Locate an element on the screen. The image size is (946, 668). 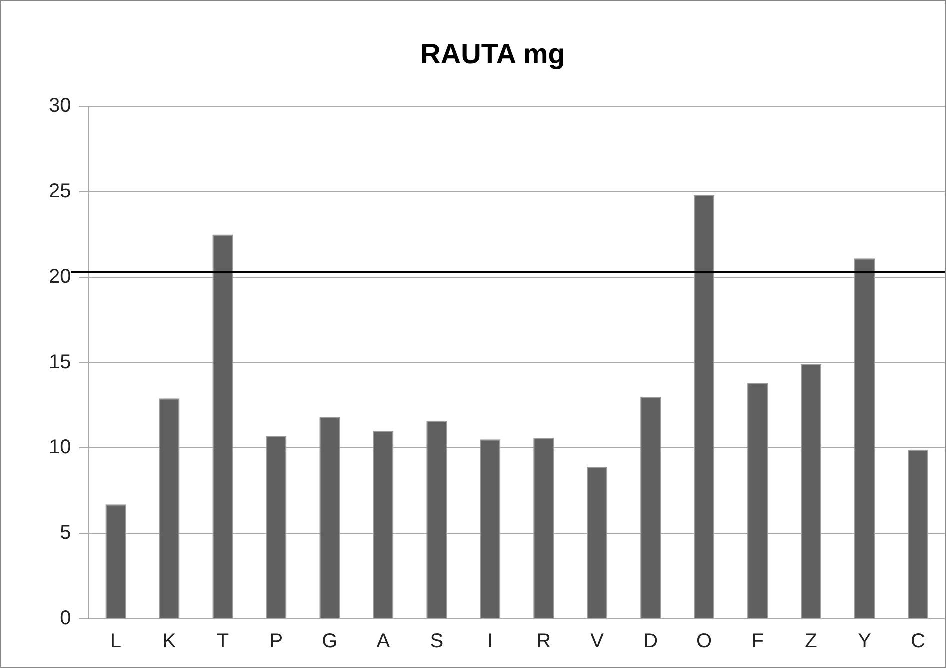
x-tick-label: P is located at coordinates (277, 641).